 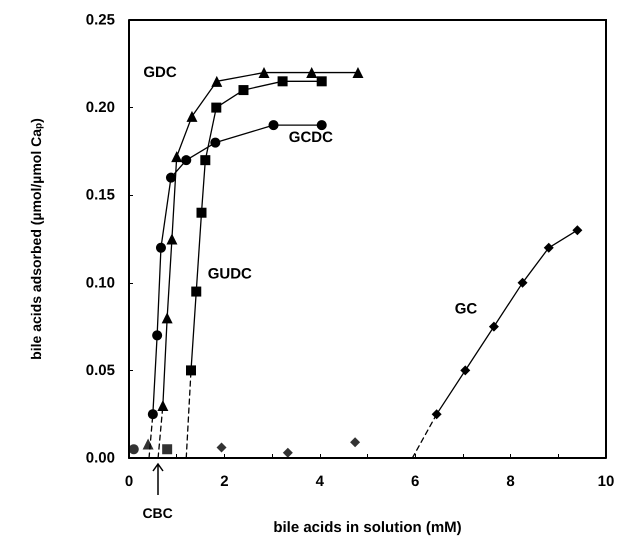 What do you see at coordinates (157, 513) in the screenshot?
I see `annotation: CBC` at bounding box center [157, 513].